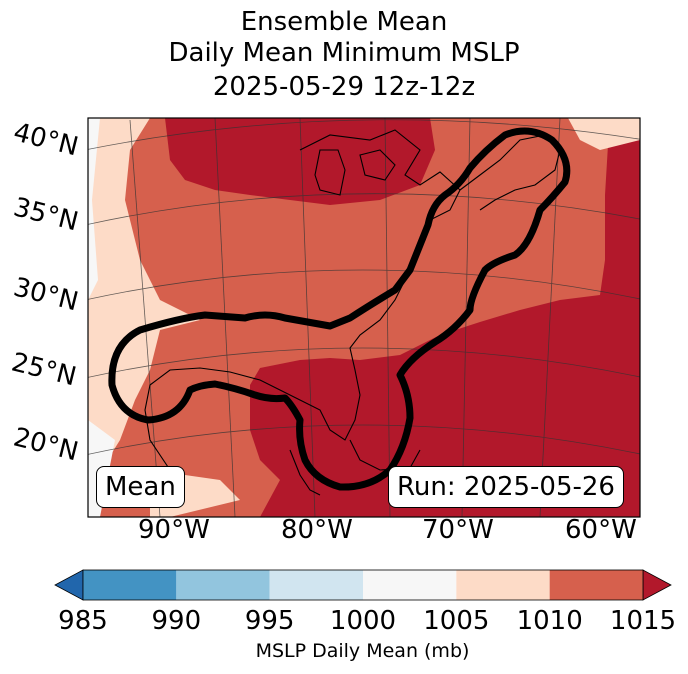 This screenshot has width=688, height=674. I want to click on title-line-3: 2025-05-29 12z-12z, so click(344, 87).